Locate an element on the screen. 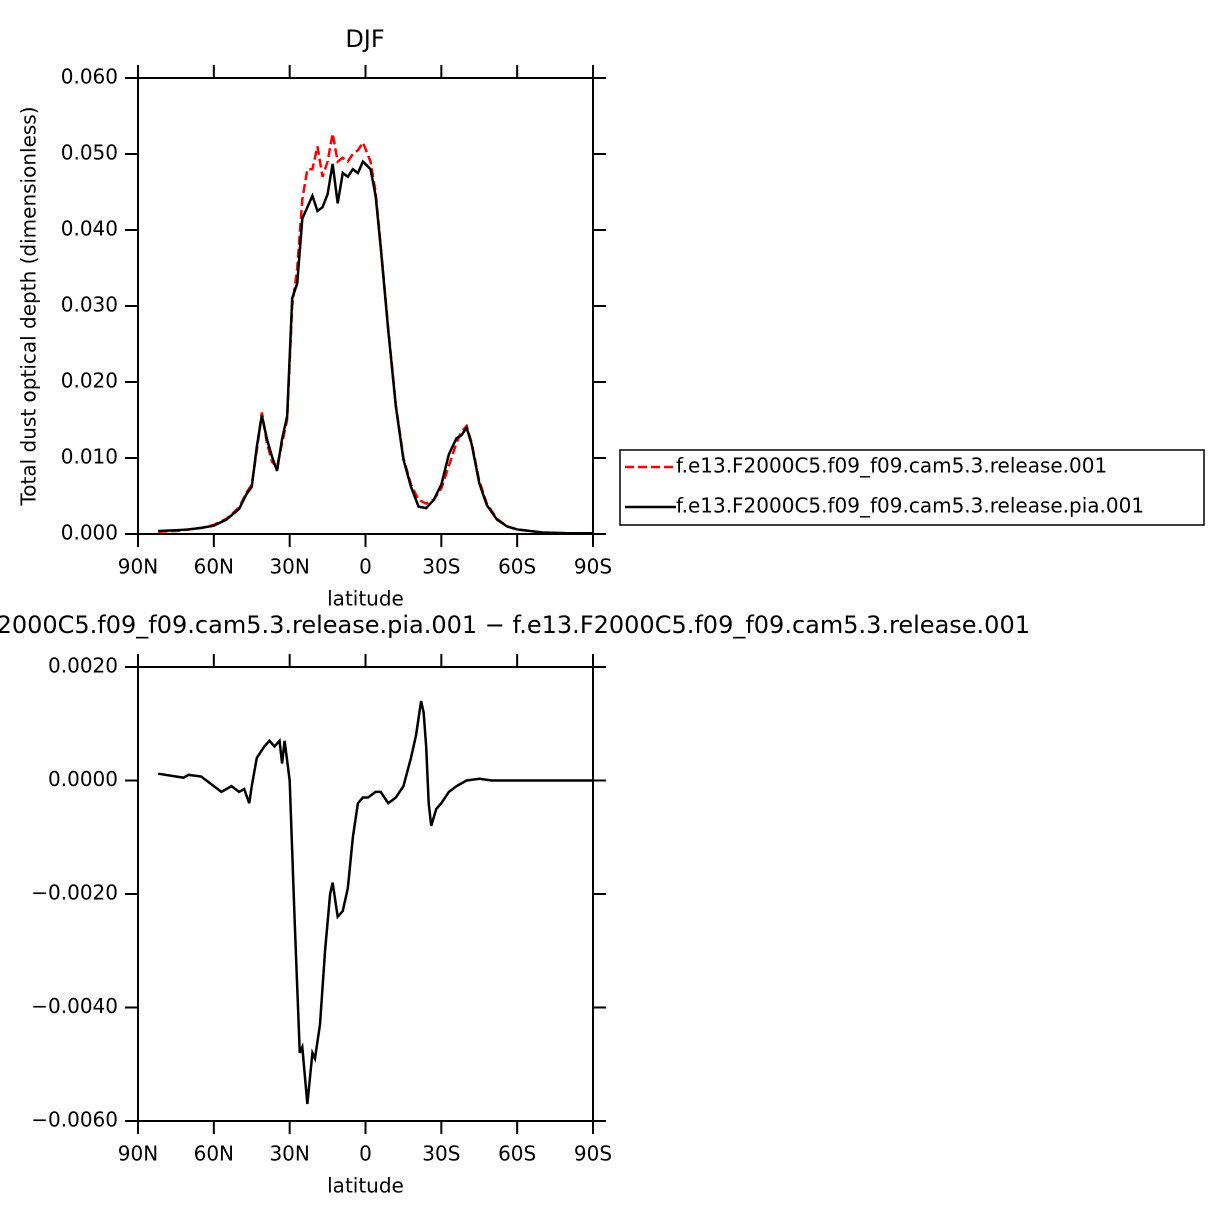  y-tick-label: 0.010 is located at coordinates (89, 457).